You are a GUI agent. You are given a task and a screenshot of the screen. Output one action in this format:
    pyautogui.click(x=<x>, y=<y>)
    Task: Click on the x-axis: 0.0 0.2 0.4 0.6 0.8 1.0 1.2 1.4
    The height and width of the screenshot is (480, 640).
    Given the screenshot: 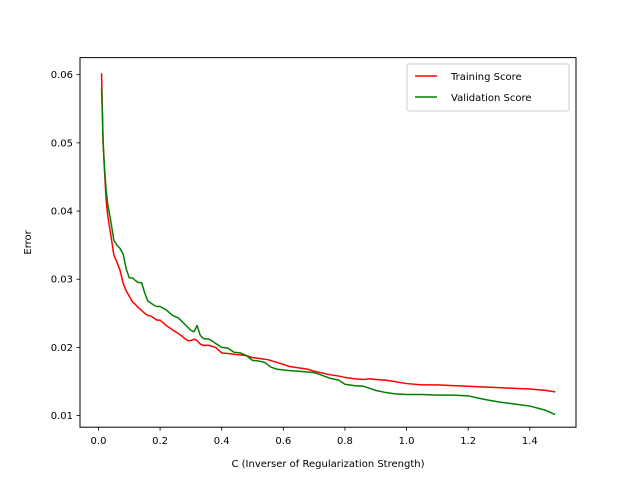 What is the action you would take?
    pyautogui.click(x=314, y=437)
    